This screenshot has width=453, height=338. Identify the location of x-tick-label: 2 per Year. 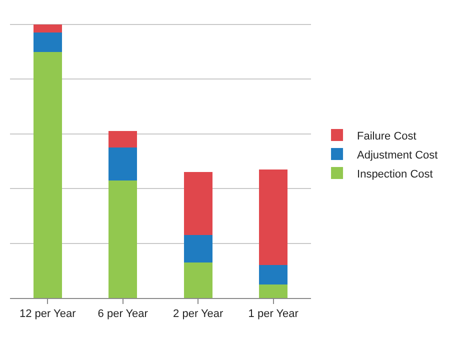
(198, 314).